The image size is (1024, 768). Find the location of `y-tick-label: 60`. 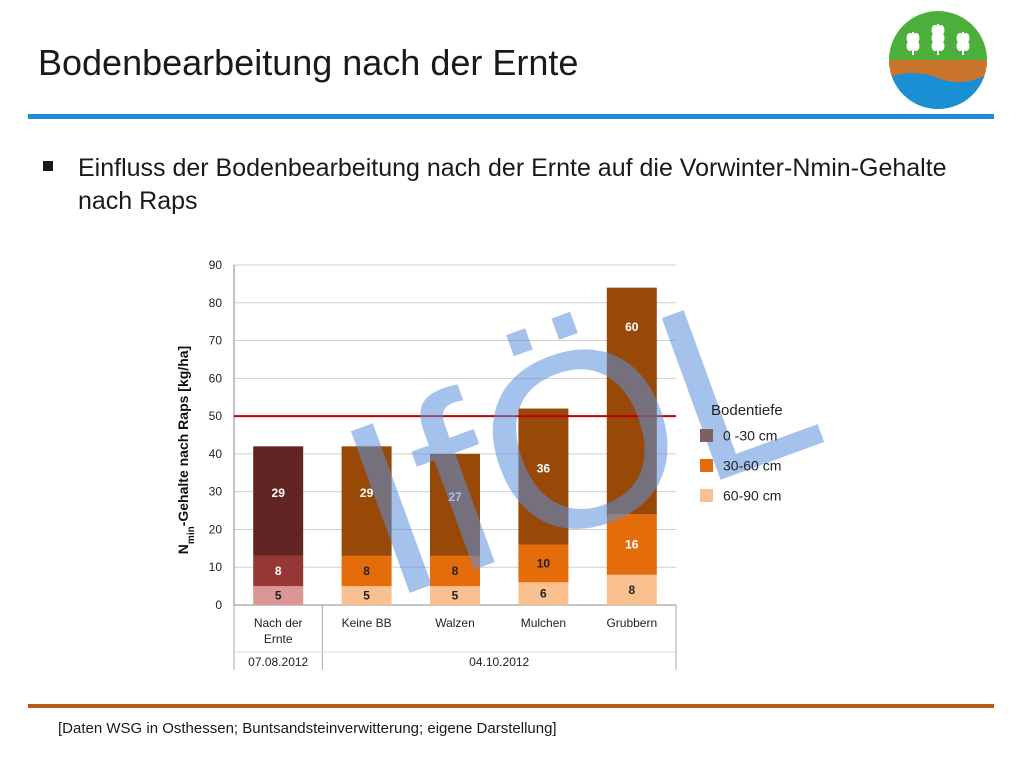

y-tick-label: 60 is located at coordinates (216, 378).